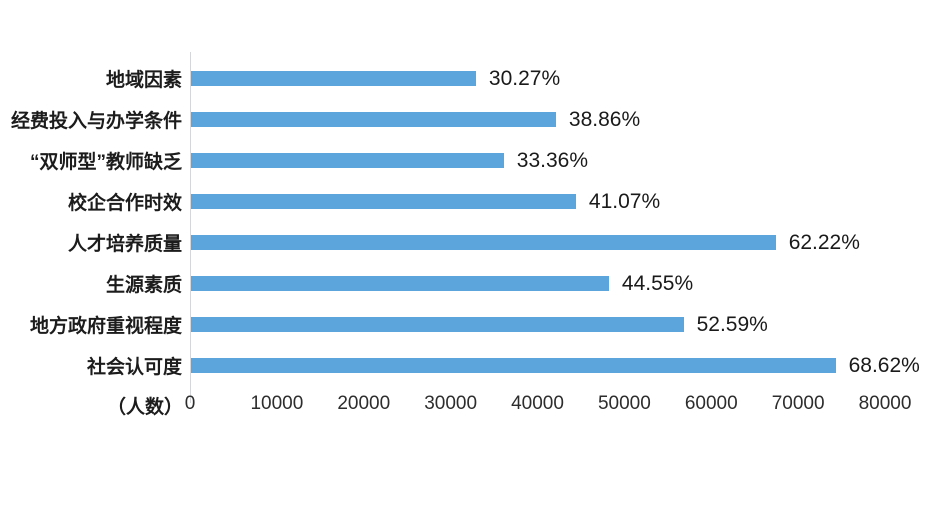 The height and width of the screenshot is (531, 933). What do you see at coordinates (552, 160) in the screenshot?
I see `value-label: 33.36%` at bounding box center [552, 160].